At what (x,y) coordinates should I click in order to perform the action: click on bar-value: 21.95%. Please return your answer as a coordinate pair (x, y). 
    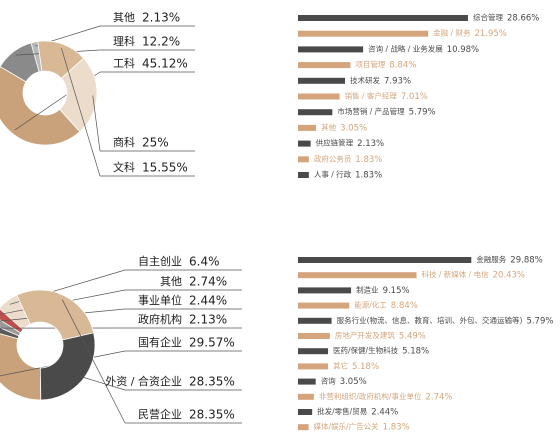
    Looking at the image, I should click on (490, 34).